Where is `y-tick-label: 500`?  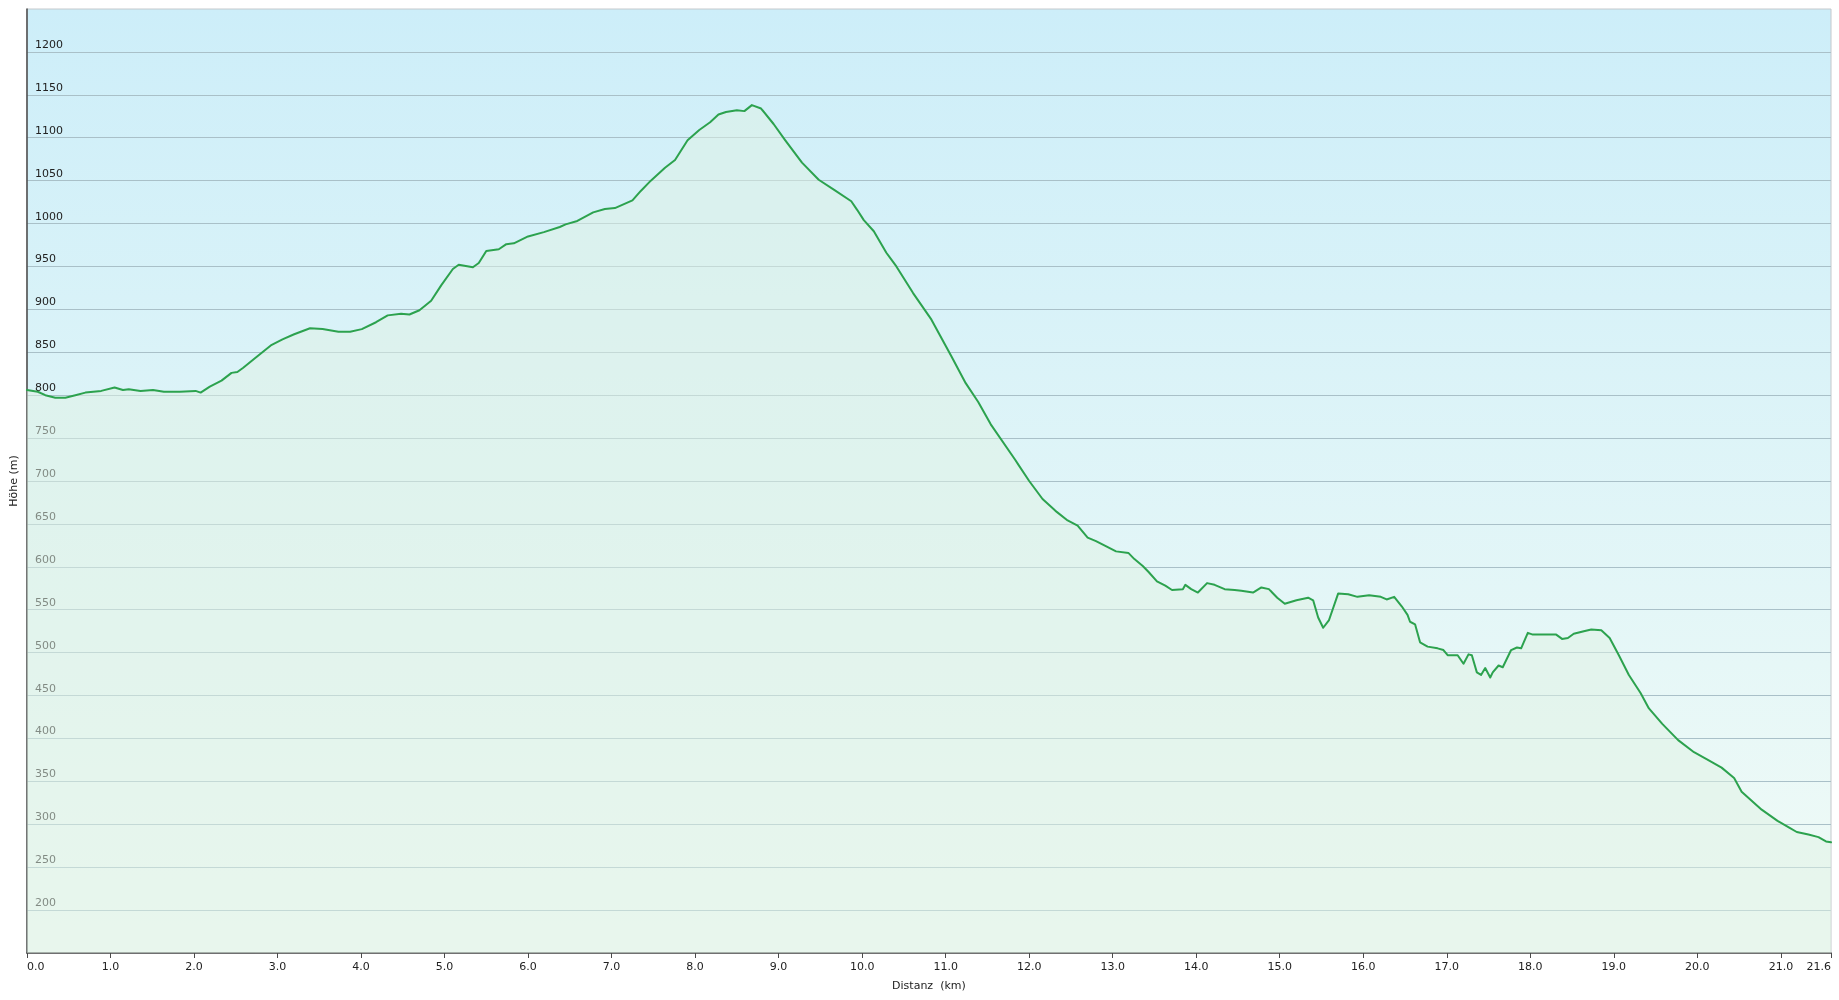
y-tick-label: 500 is located at coordinates (45, 645).